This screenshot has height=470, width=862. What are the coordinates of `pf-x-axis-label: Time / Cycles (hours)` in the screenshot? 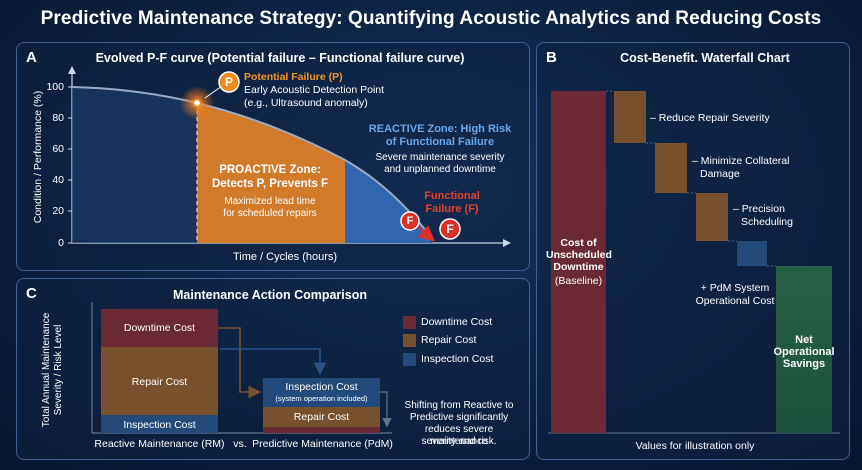 It's located at (285, 257).